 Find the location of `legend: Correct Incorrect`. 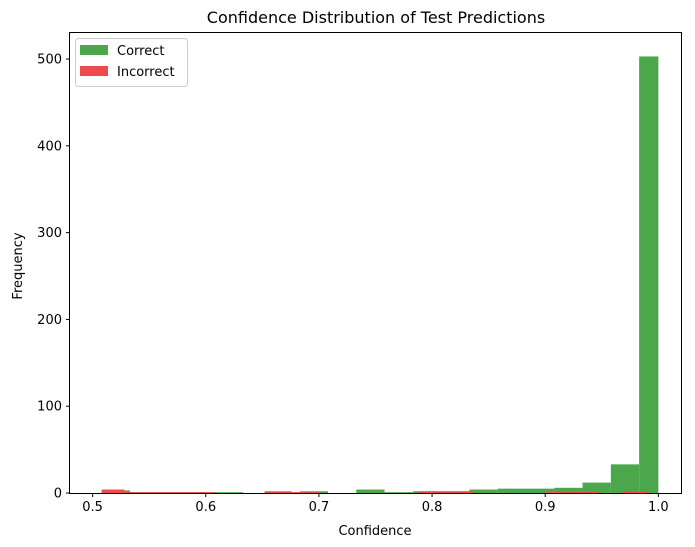

legend: Correct Incorrect is located at coordinates (131, 62).